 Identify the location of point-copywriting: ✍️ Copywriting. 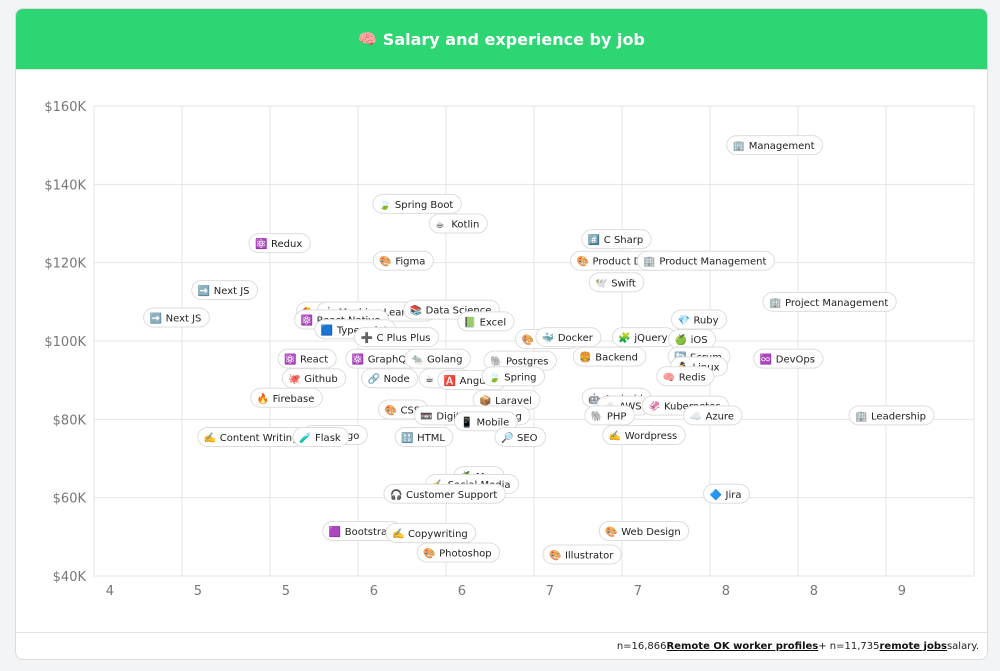
(431, 532).